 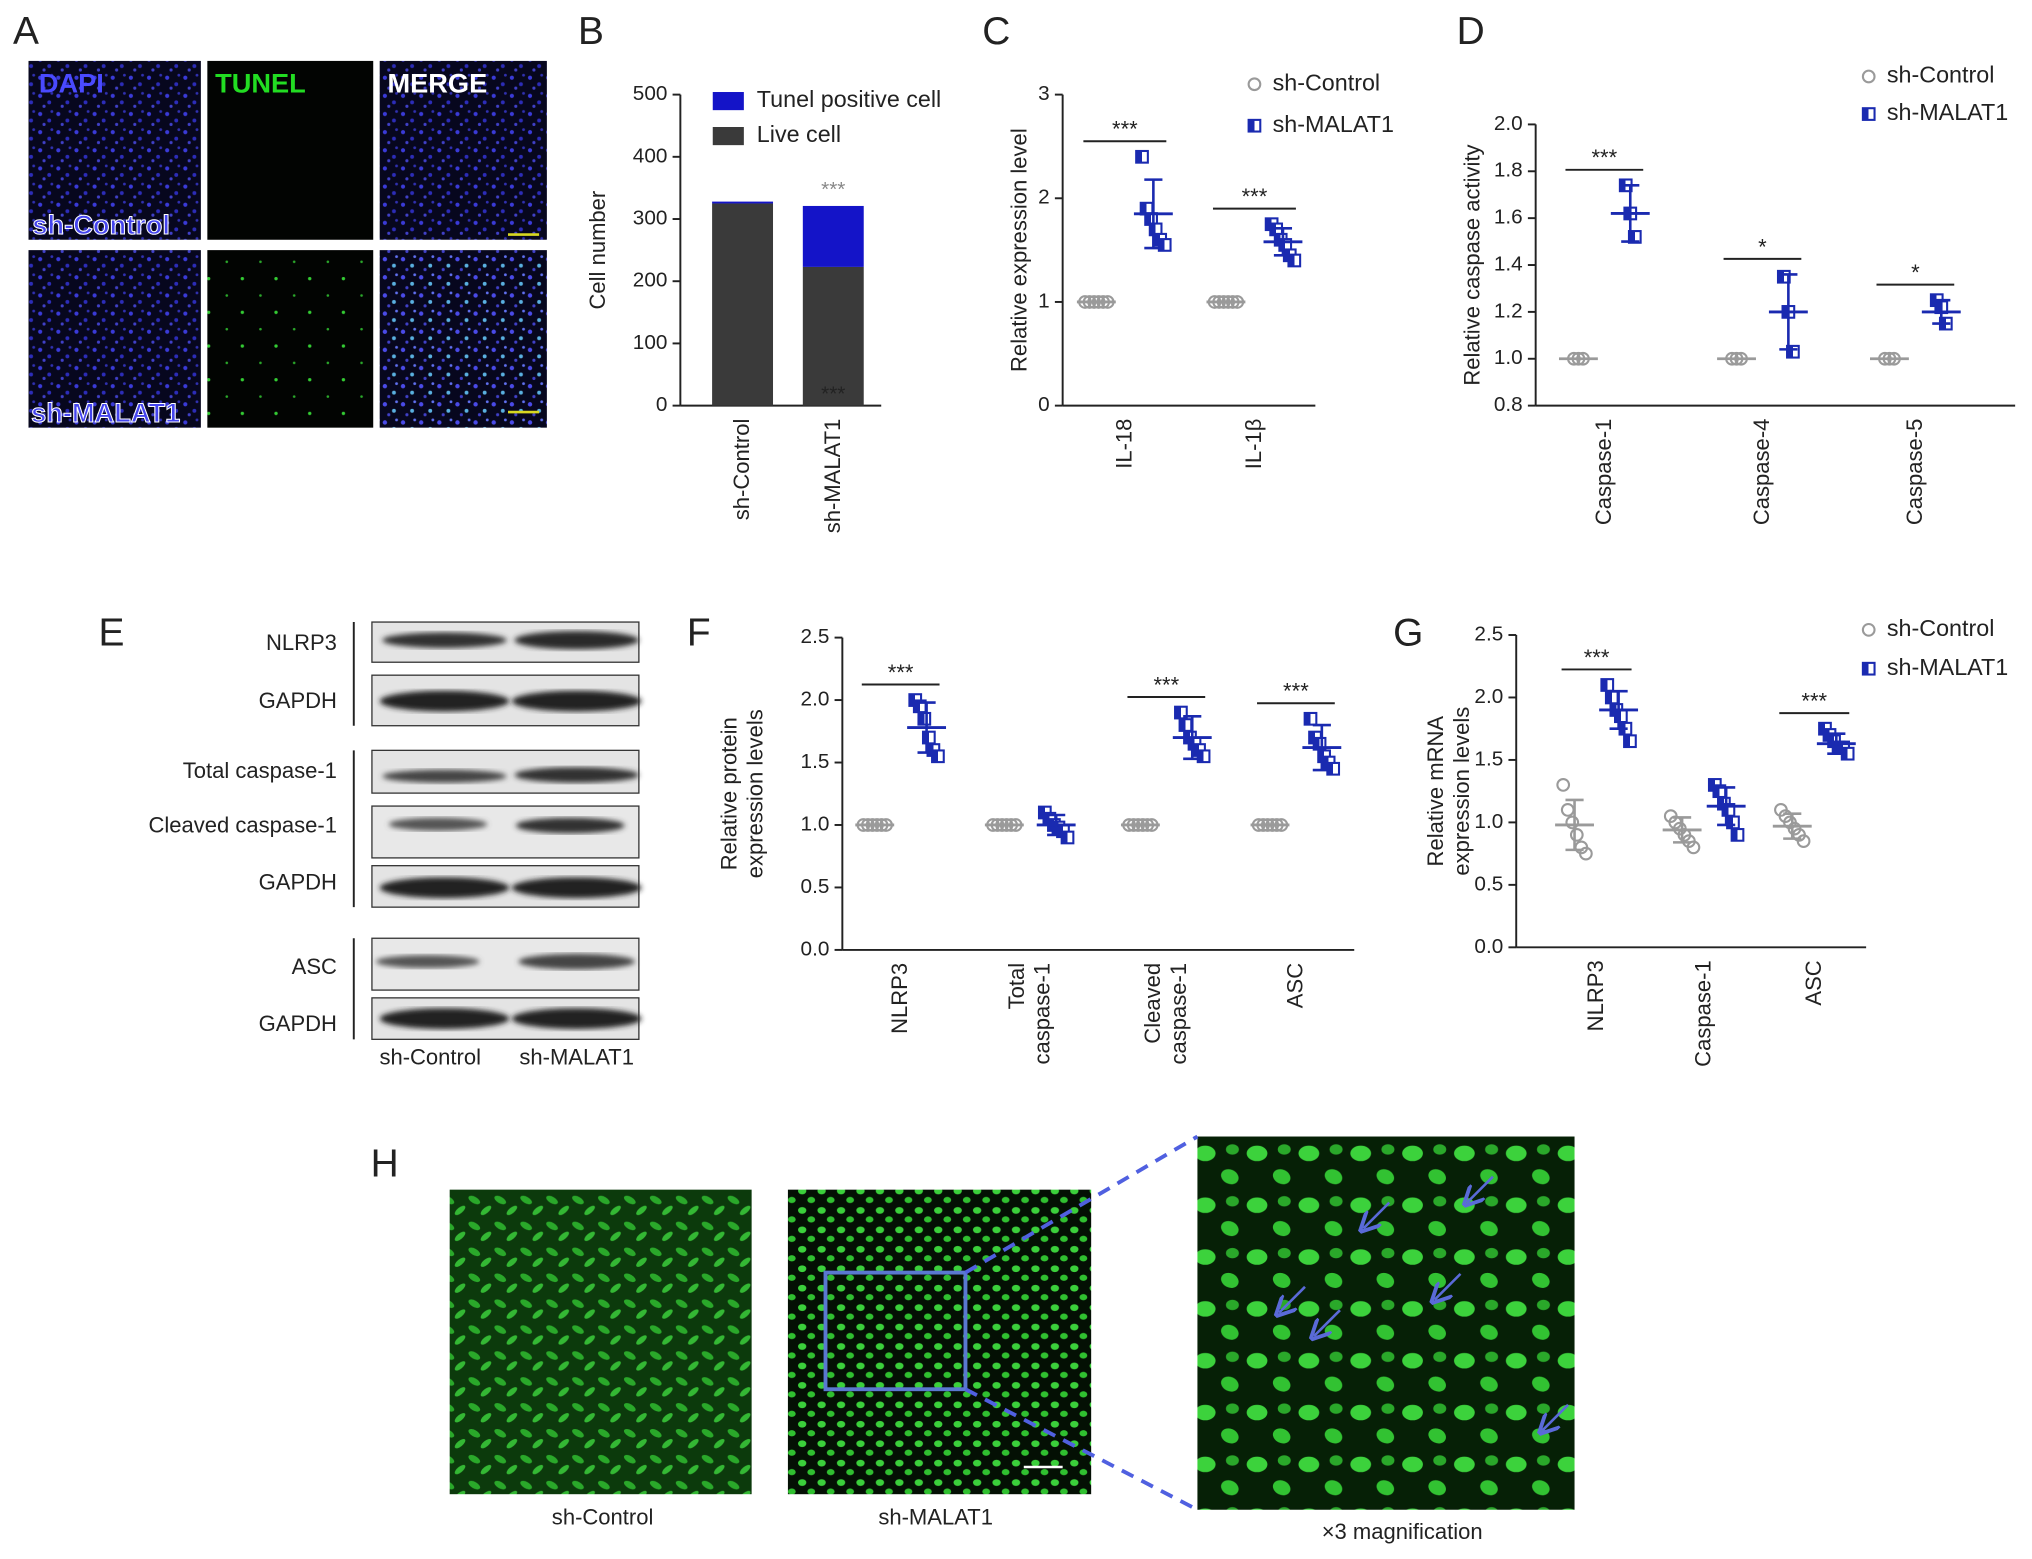 What do you see at coordinates (437, 83) in the screenshot?
I see `channel-label: MERGE` at bounding box center [437, 83].